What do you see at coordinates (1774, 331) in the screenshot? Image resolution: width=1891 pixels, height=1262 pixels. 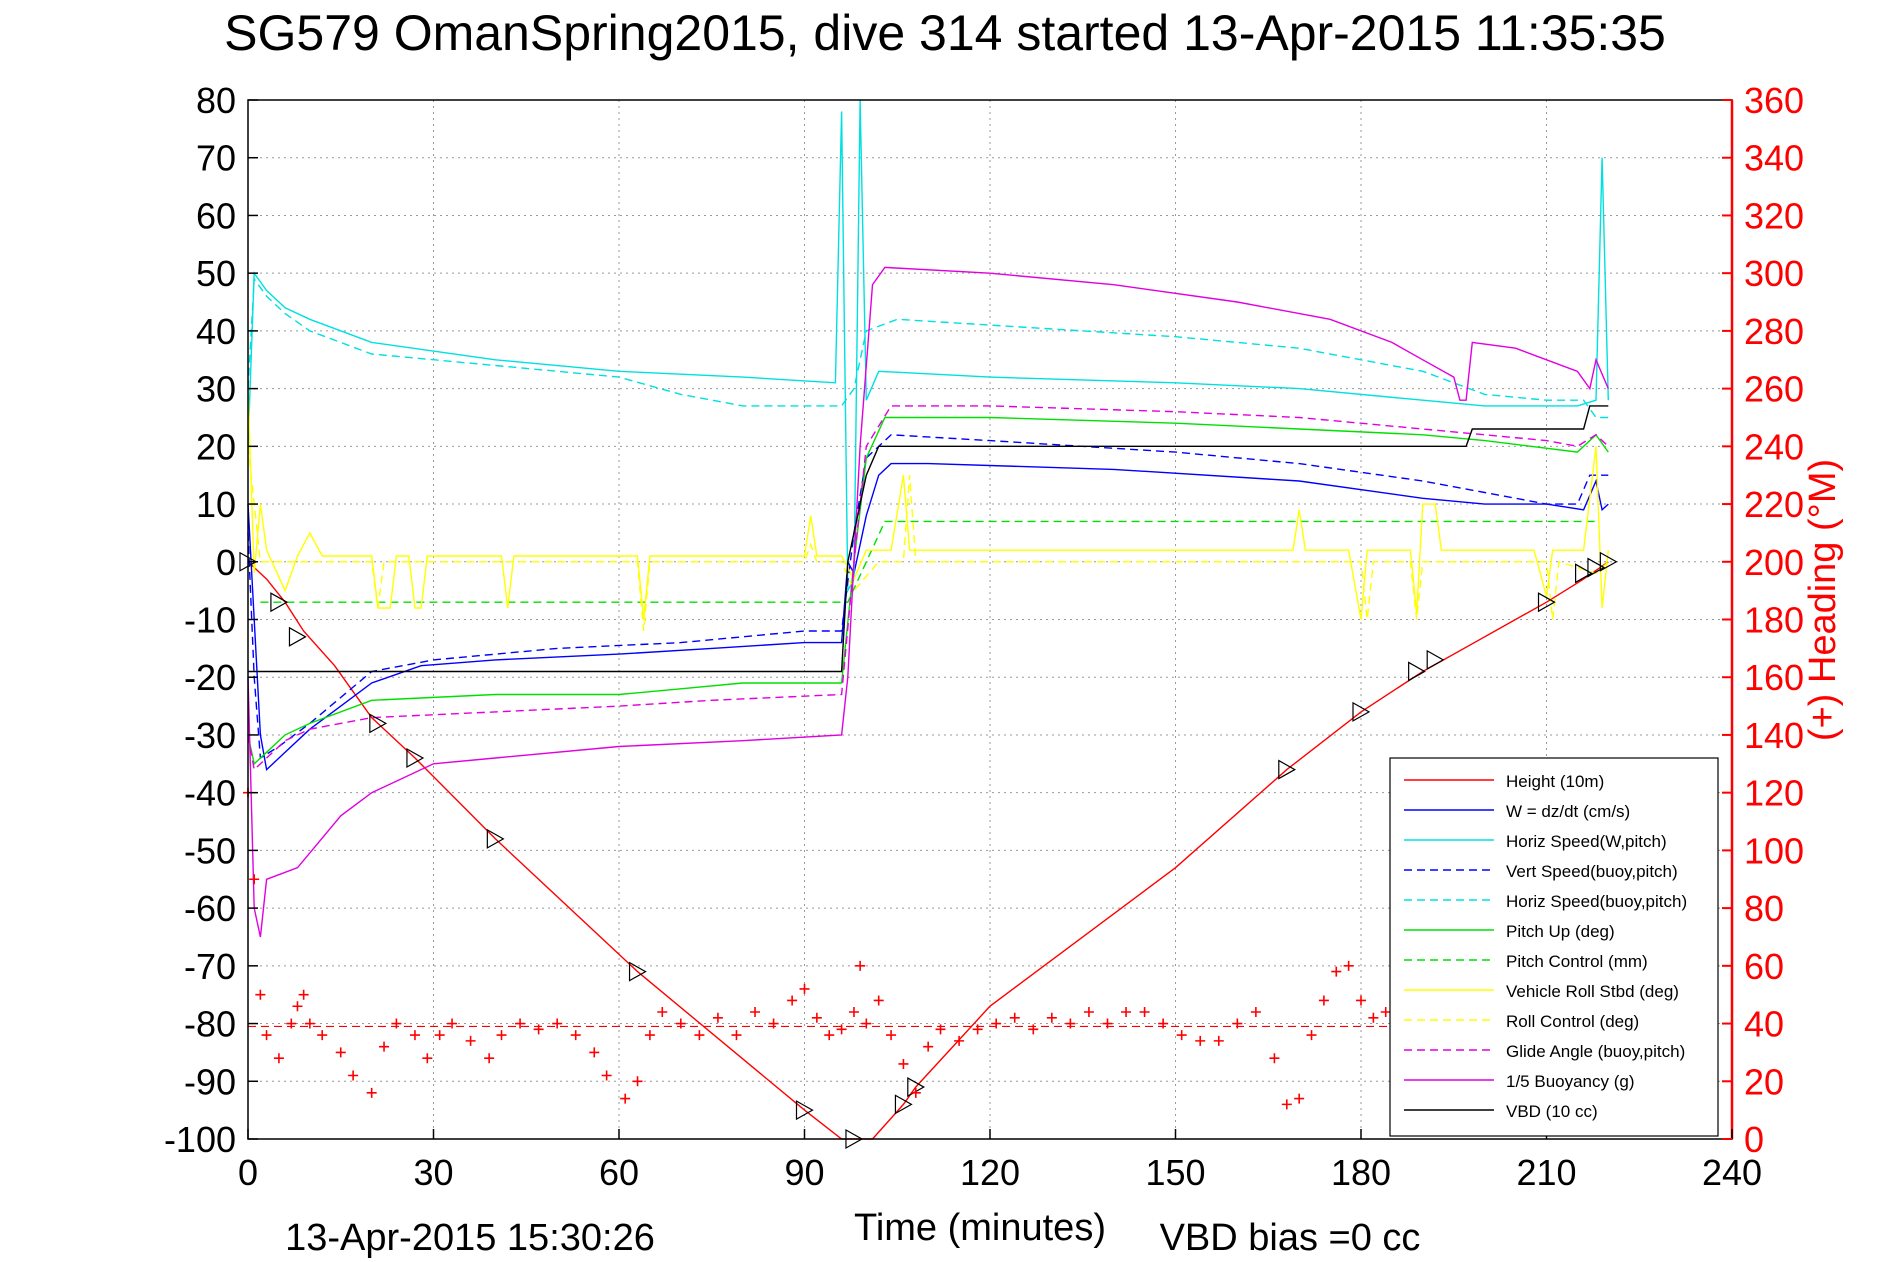 I see `y2-tick-label: 280` at bounding box center [1774, 331].